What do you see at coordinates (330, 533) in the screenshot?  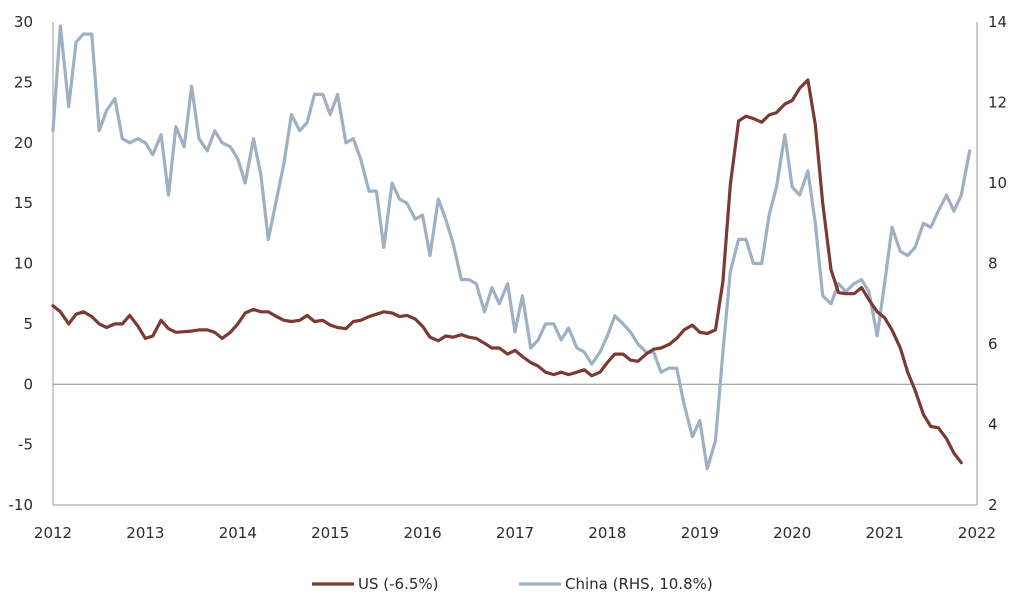 I see `x-tick-label: 2015` at bounding box center [330, 533].